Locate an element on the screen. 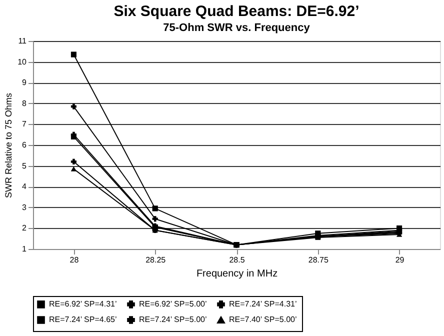 The height and width of the screenshot is (336, 444). y-tick-label: 6 is located at coordinates (25, 145).